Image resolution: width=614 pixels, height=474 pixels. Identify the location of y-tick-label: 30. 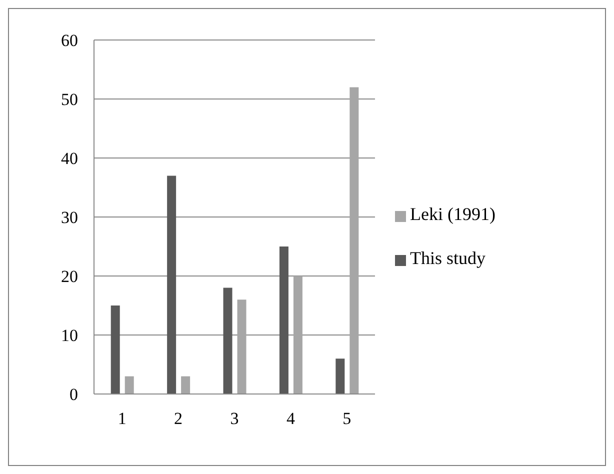
(69, 218).